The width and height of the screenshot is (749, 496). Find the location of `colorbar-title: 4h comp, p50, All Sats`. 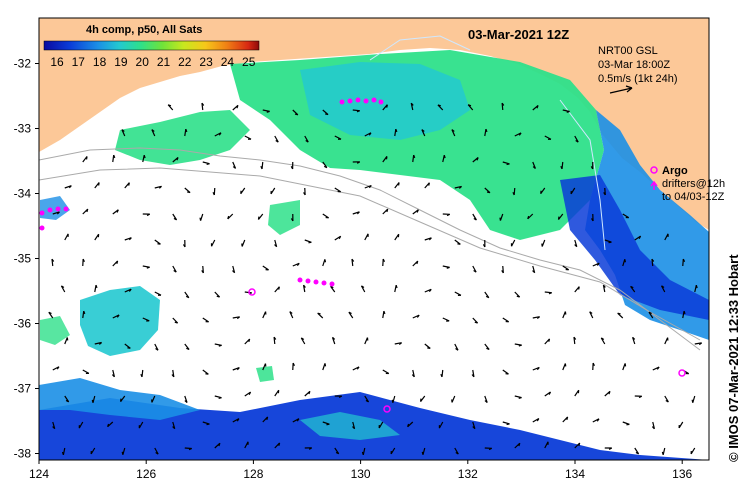

colorbar-title: 4h comp, p50, All Sats is located at coordinates (144, 30).